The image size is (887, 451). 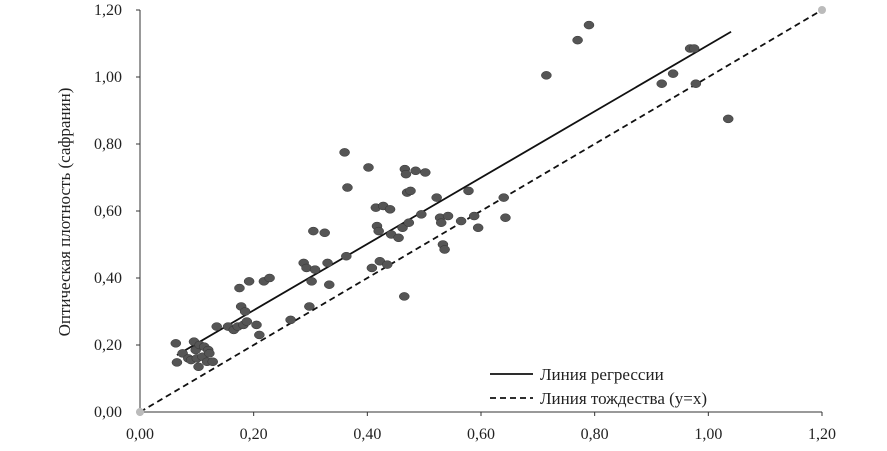 What do you see at coordinates (481, 434) in the screenshot?
I see `x-tick-label: 0,60` at bounding box center [481, 434].